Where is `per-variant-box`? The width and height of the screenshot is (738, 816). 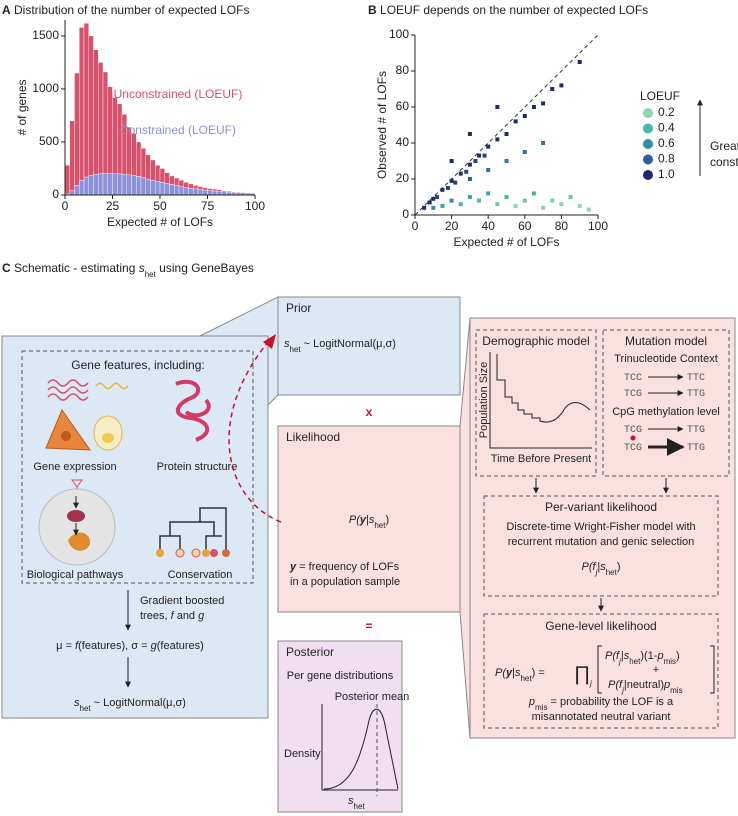 per-variant-box is located at coordinates (601, 546).